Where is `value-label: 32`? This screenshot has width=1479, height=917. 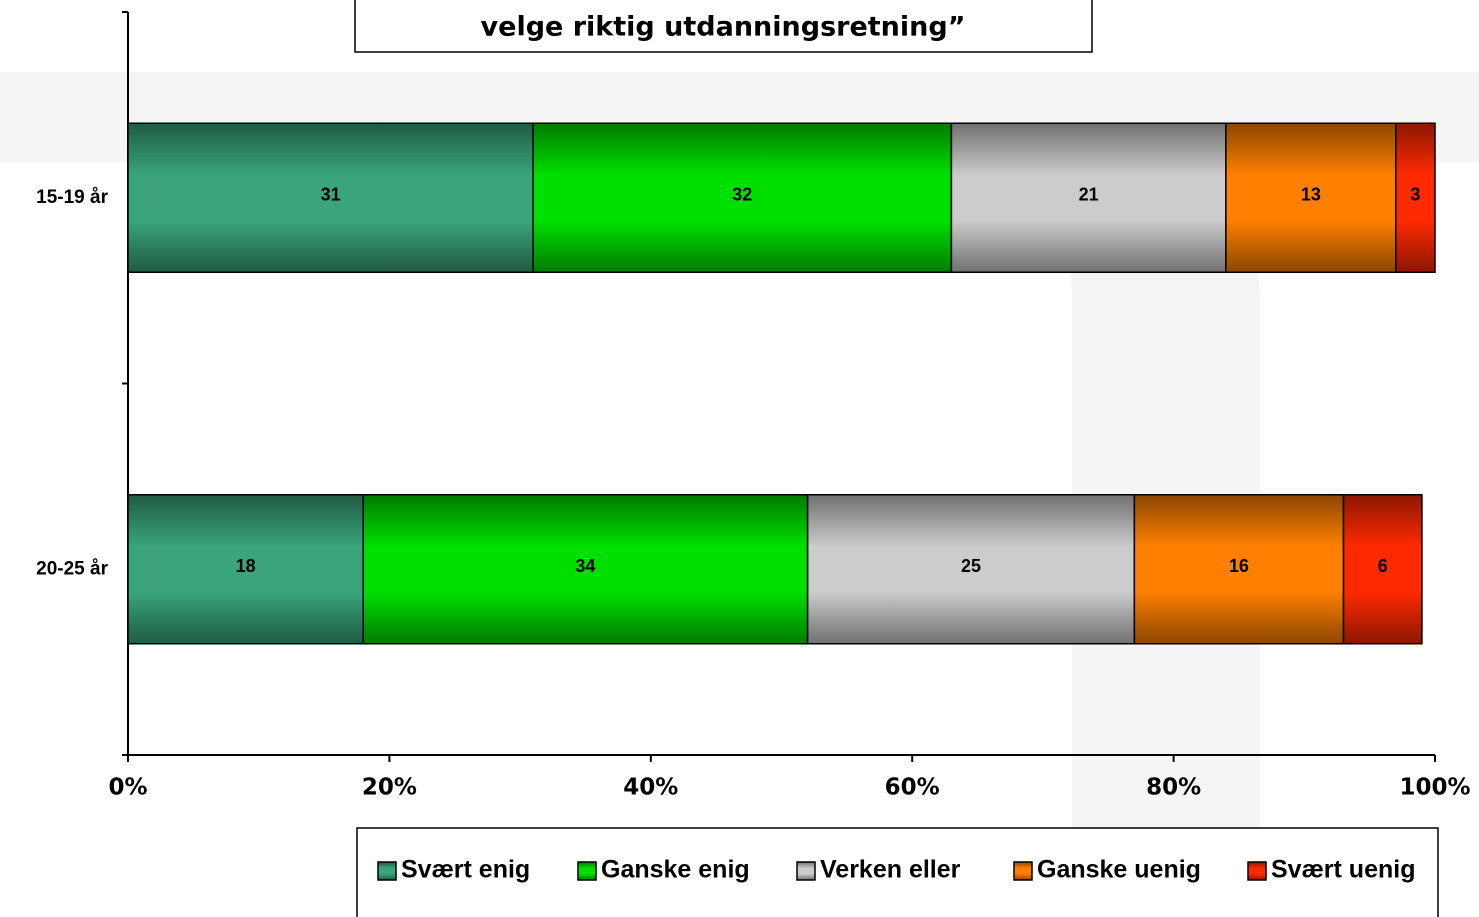 value-label: 32 is located at coordinates (742, 195).